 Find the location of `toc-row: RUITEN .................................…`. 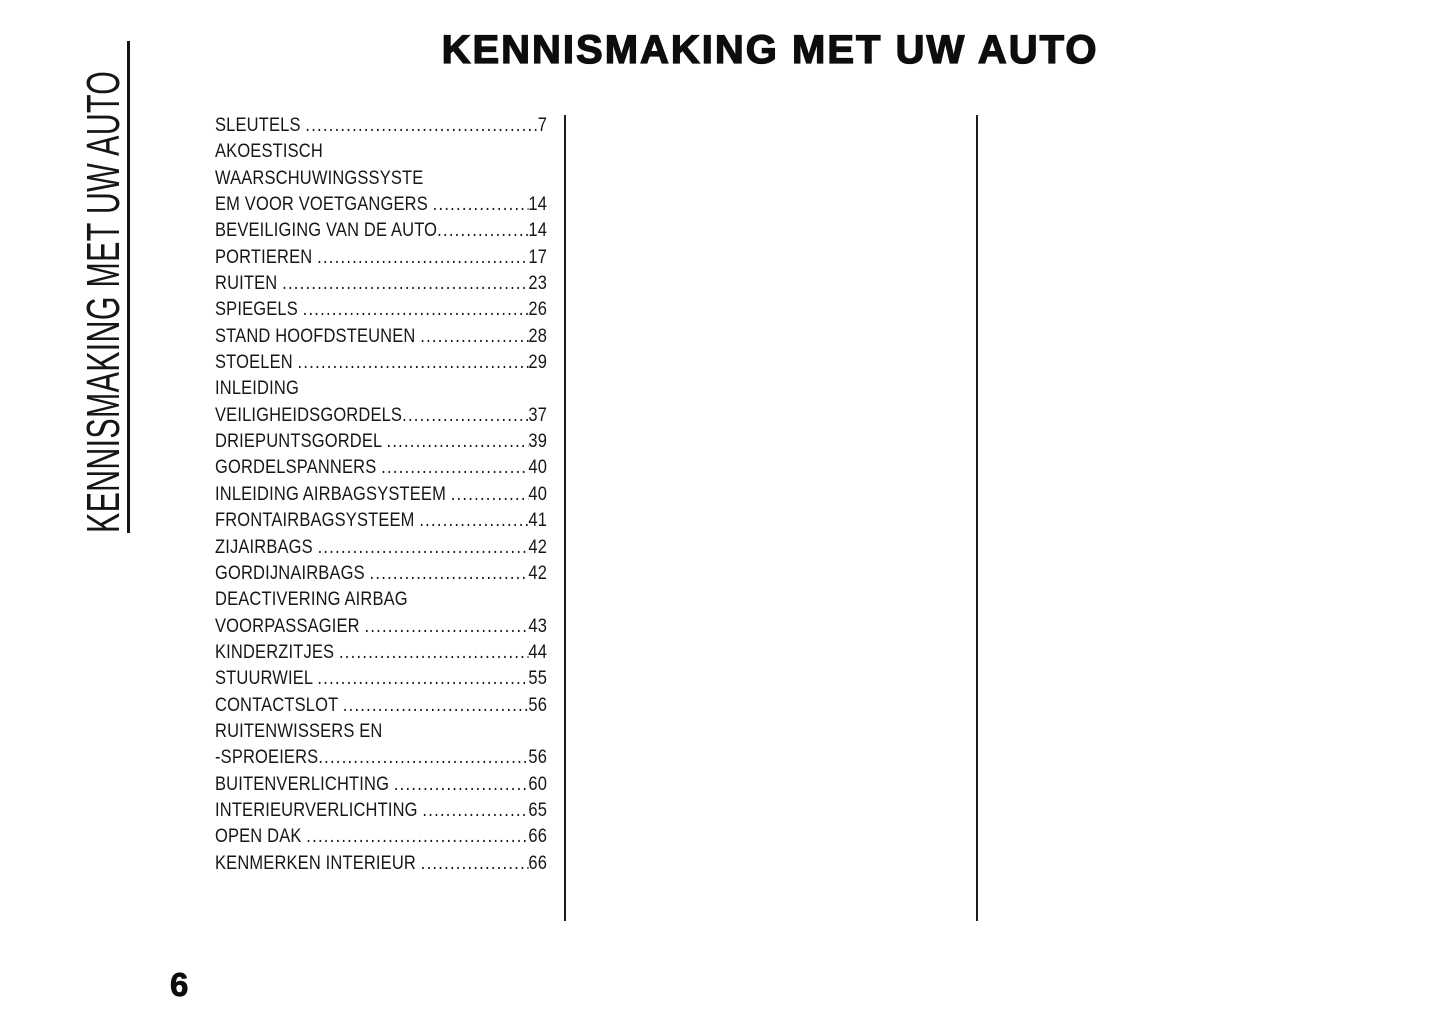

toc-row: RUITEN .................................… is located at coordinates (381, 283).